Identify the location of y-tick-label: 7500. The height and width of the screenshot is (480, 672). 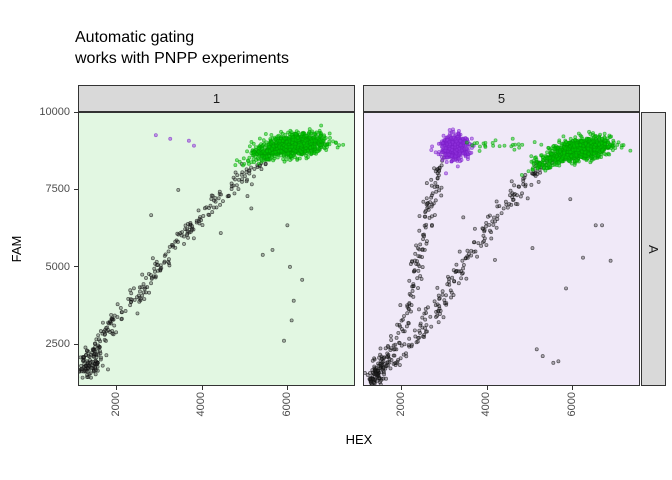
(57, 189).